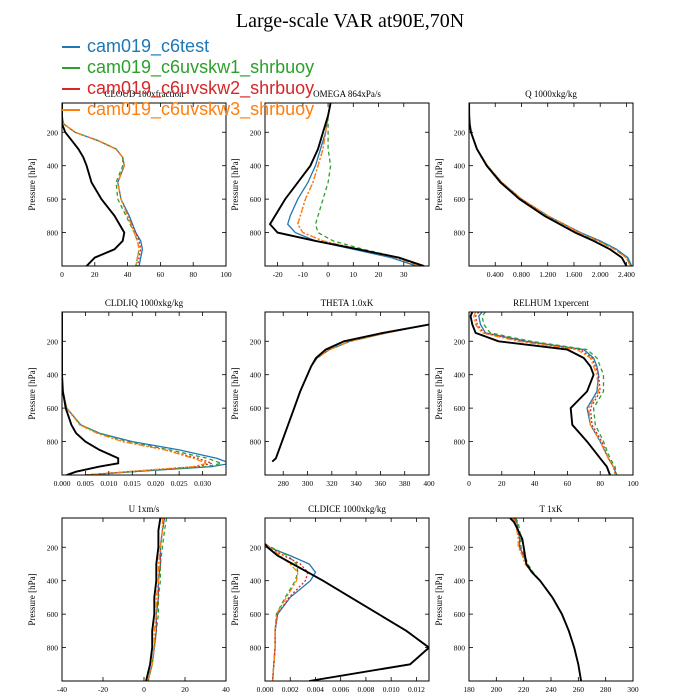 The height and width of the screenshot is (700, 700). Describe the element at coordinates (547, 274) in the screenshot. I see `x-tick-label: 1.200` at that location.